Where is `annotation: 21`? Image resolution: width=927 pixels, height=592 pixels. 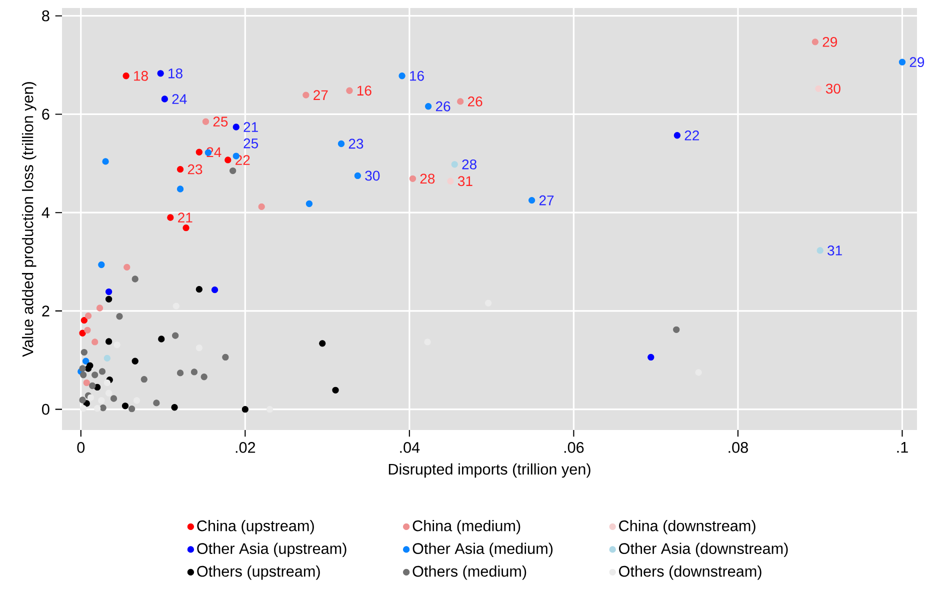 annotation: 21 is located at coordinates (185, 217).